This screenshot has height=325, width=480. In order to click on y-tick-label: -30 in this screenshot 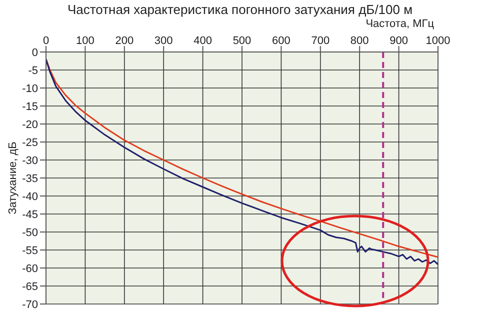, I will do `click(30, 160)`.